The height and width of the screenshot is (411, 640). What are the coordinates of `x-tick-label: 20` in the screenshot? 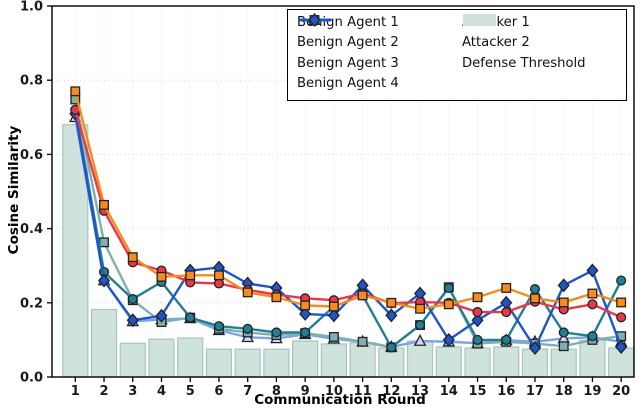 It's located at (621, 391).